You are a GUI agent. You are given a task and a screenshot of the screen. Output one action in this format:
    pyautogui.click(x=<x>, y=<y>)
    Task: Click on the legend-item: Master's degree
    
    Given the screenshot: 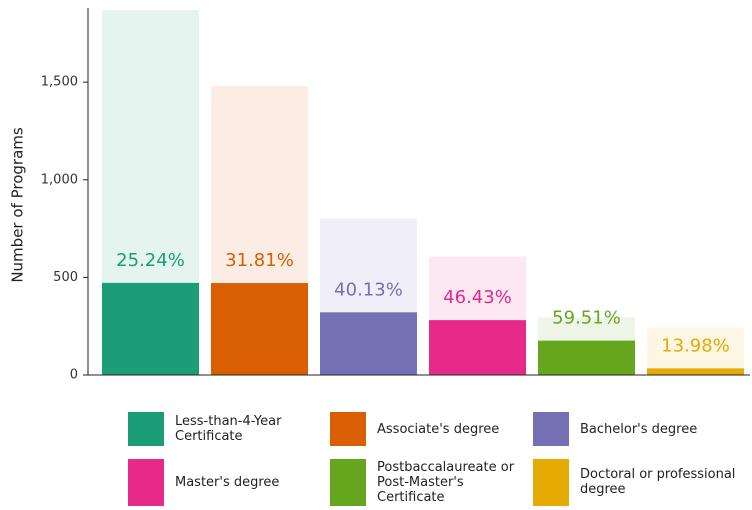 What is the action you would take?
    pyautogui.click(x=221, y=482)
    